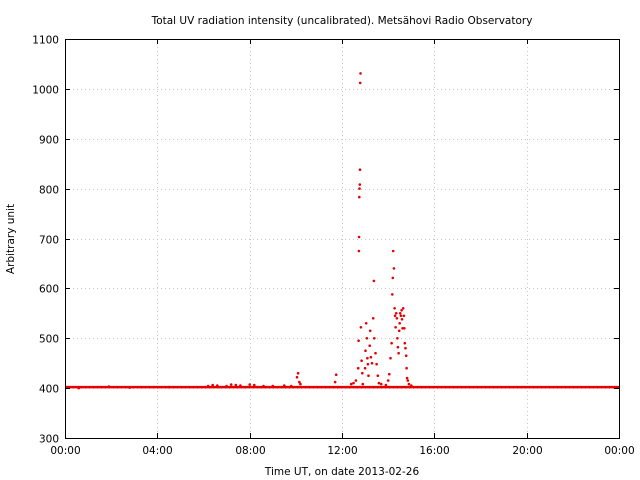 The height and width of the screenshot is (480, 640). Describe the element at coordinates (49, 191) in the screenshot. I see `y-tick-label: 800` at that location.